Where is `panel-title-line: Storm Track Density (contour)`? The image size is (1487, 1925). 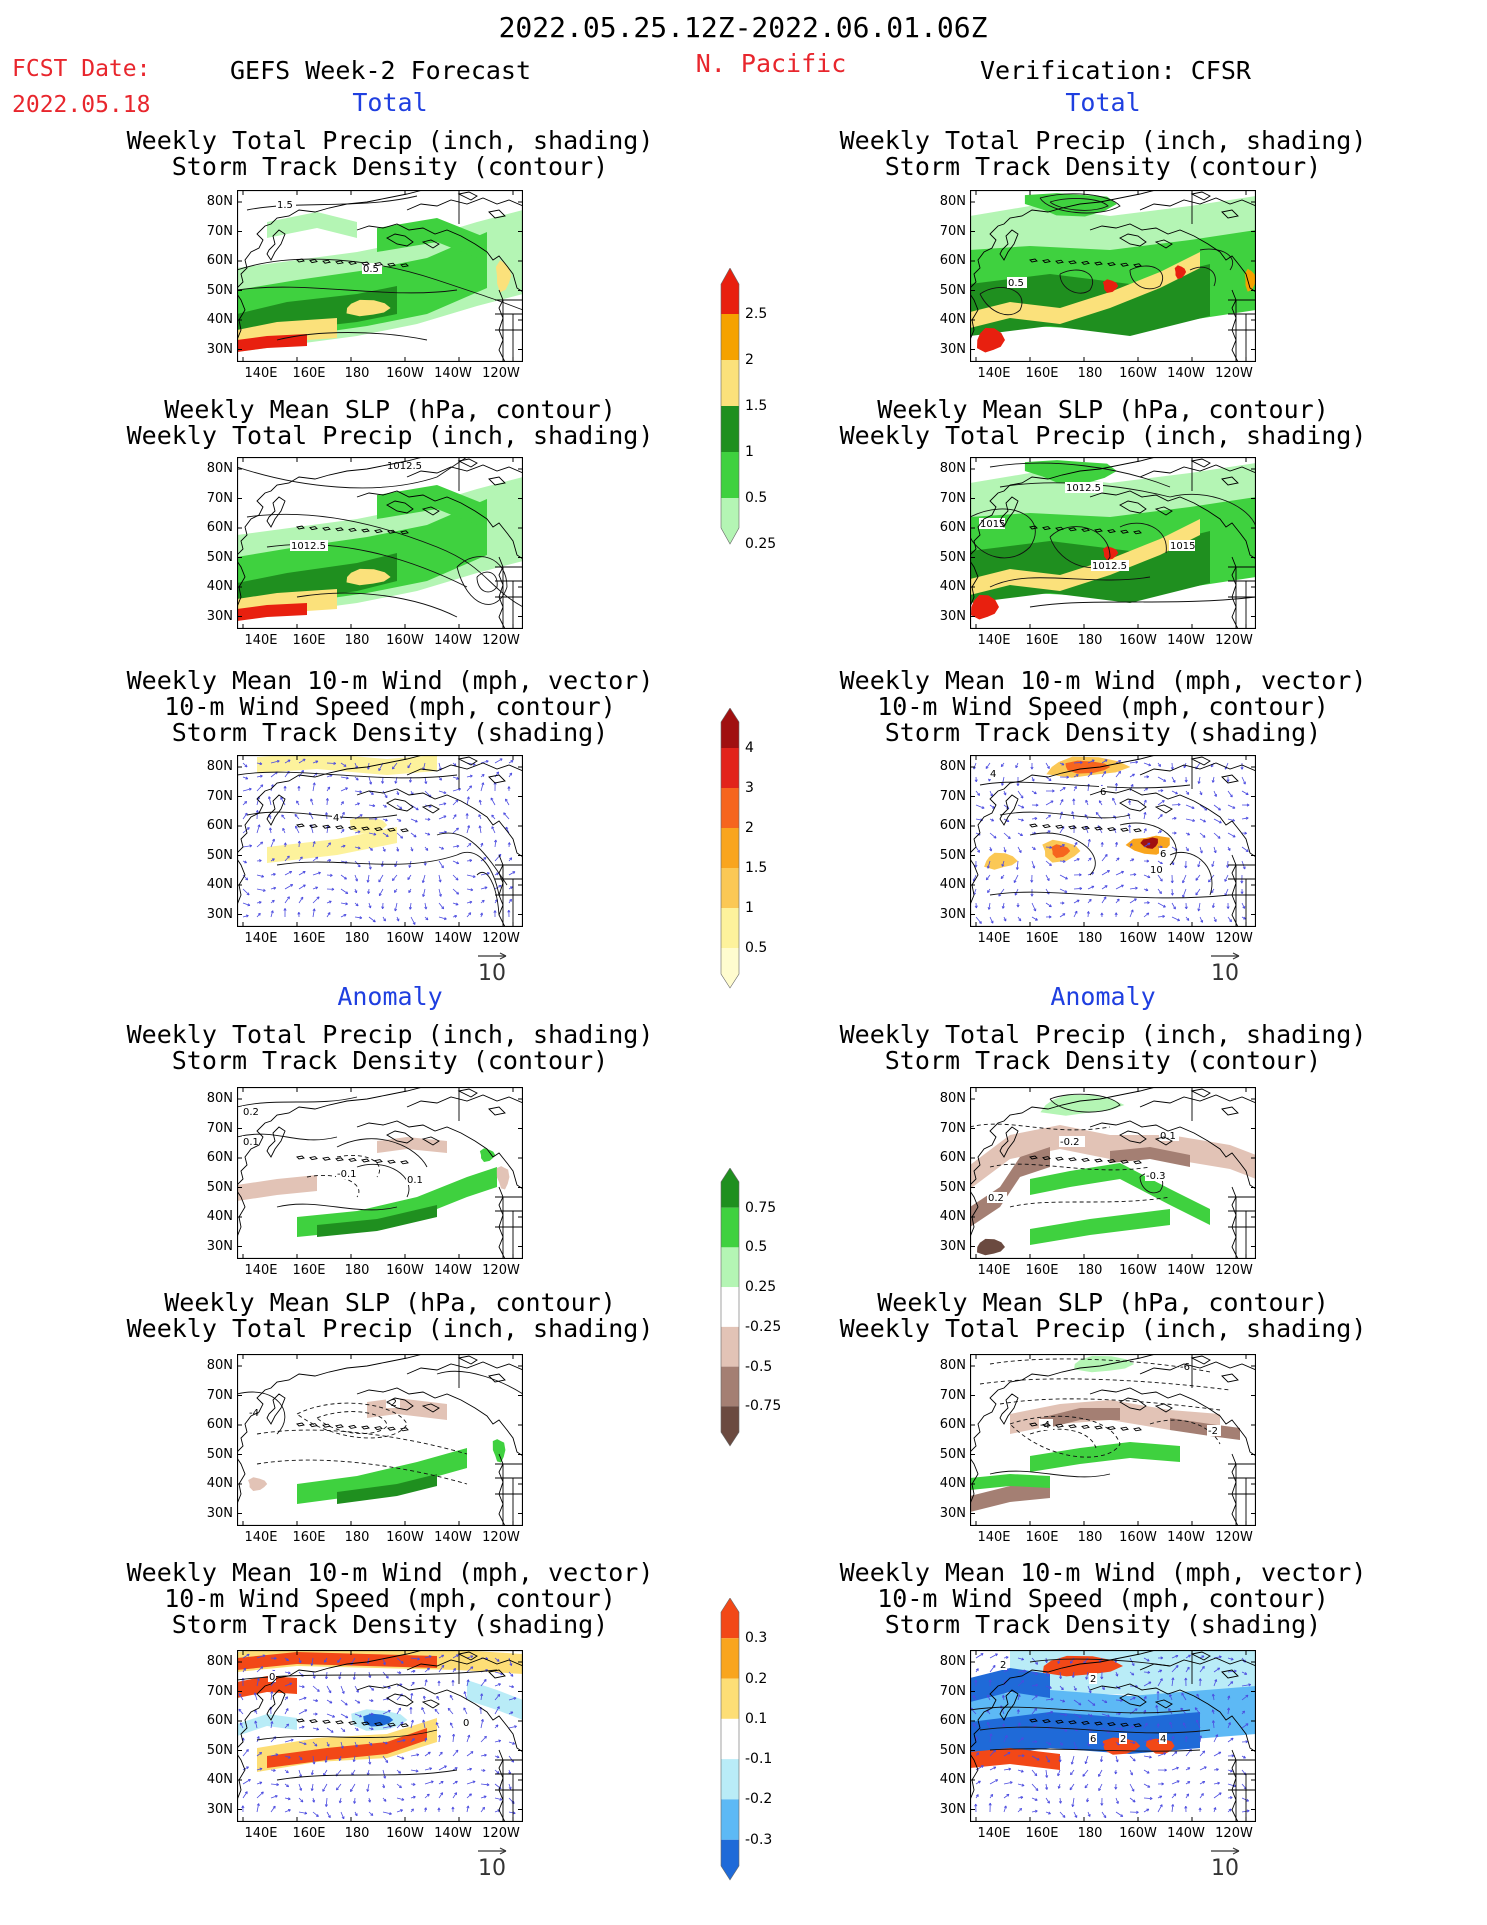
panel-title-line: Storm Track Density (contour) is located at coordinates (390, 166).